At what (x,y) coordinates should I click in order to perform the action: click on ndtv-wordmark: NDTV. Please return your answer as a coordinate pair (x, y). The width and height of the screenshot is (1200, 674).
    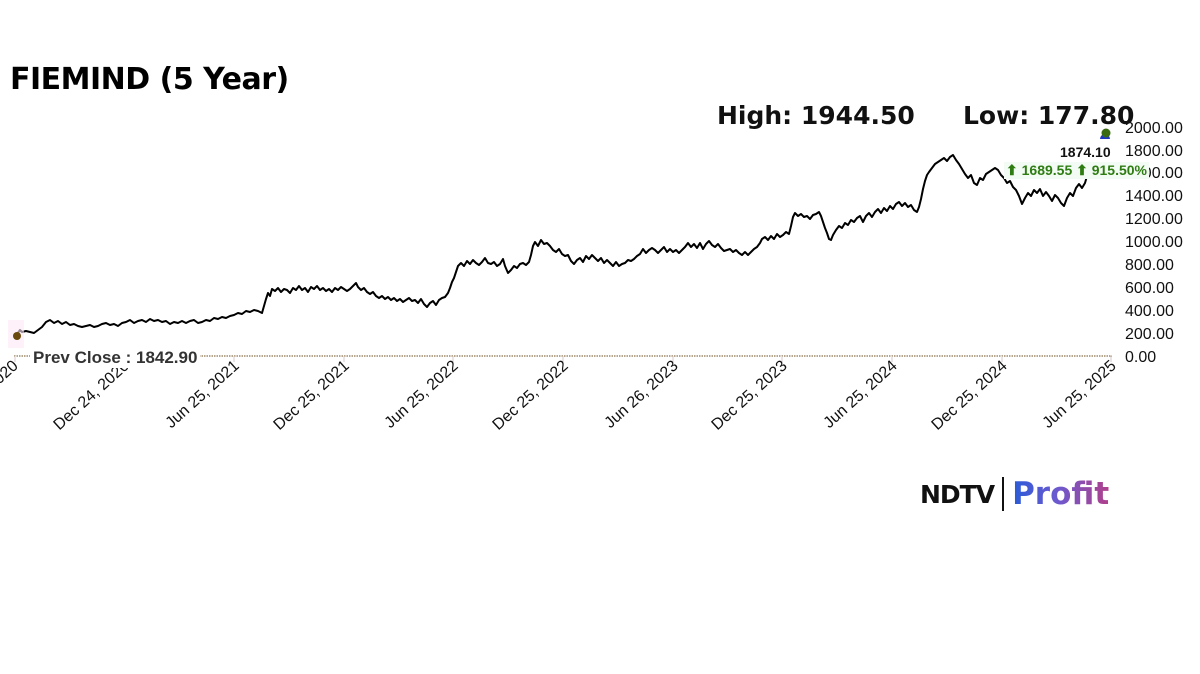
    Looking at the image, I should click on (957, 494).